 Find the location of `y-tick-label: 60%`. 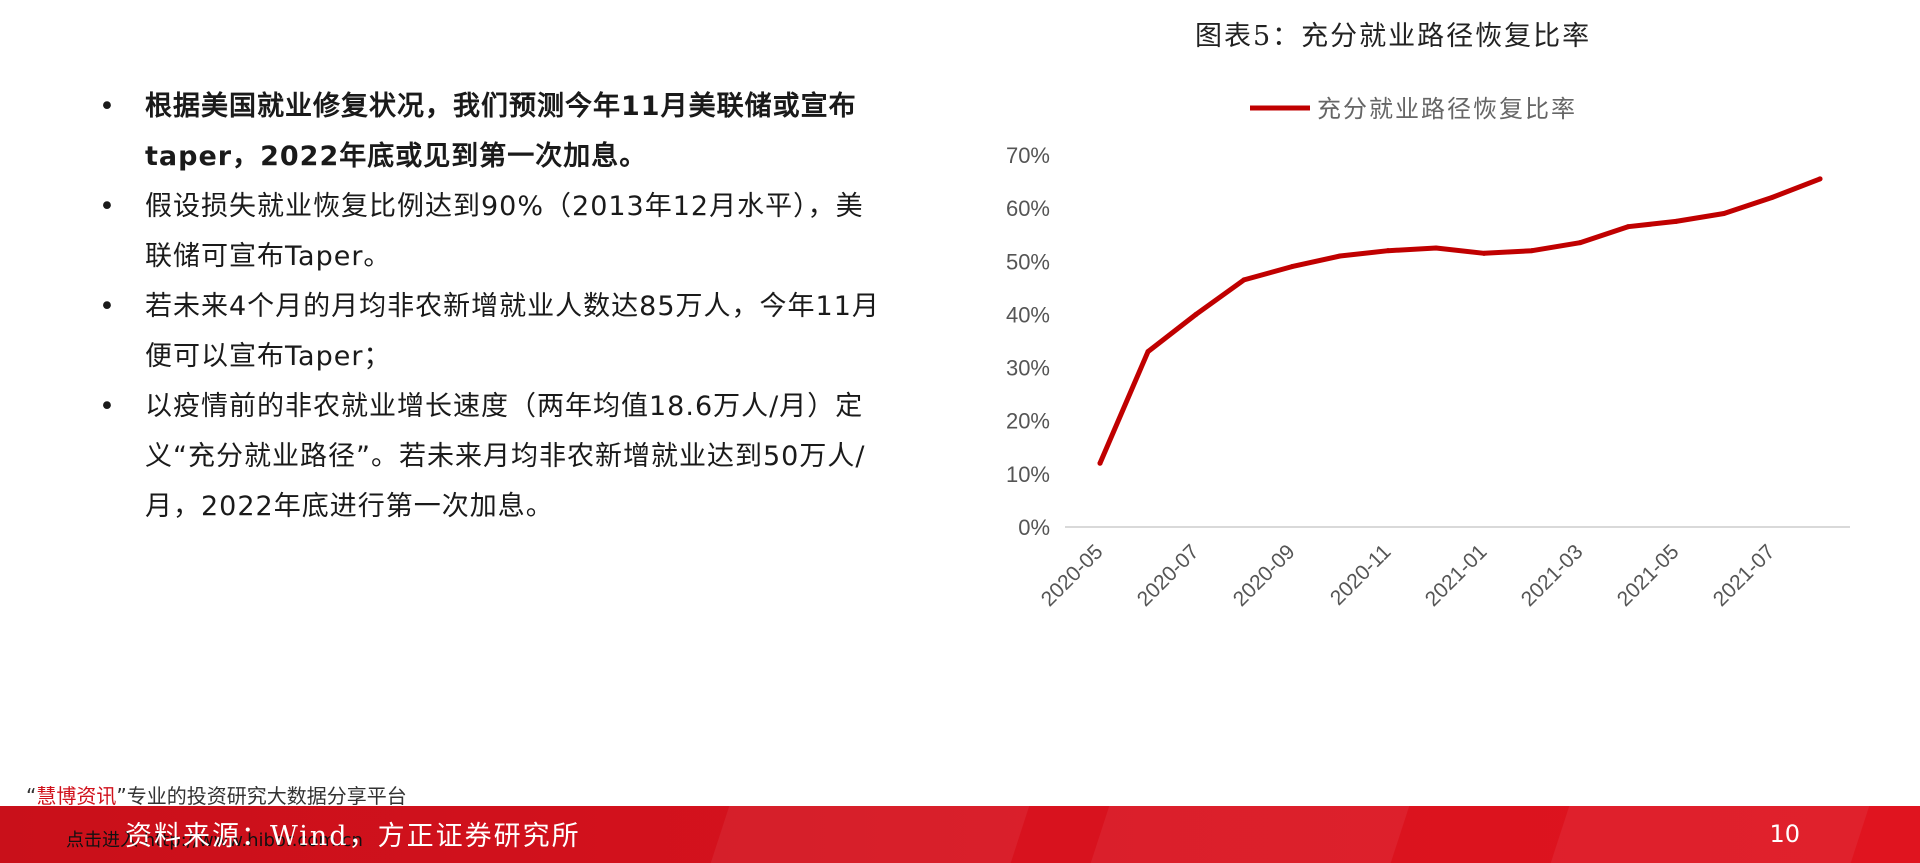

y-tick-label: 60% is located at coordinates (1028, 208).